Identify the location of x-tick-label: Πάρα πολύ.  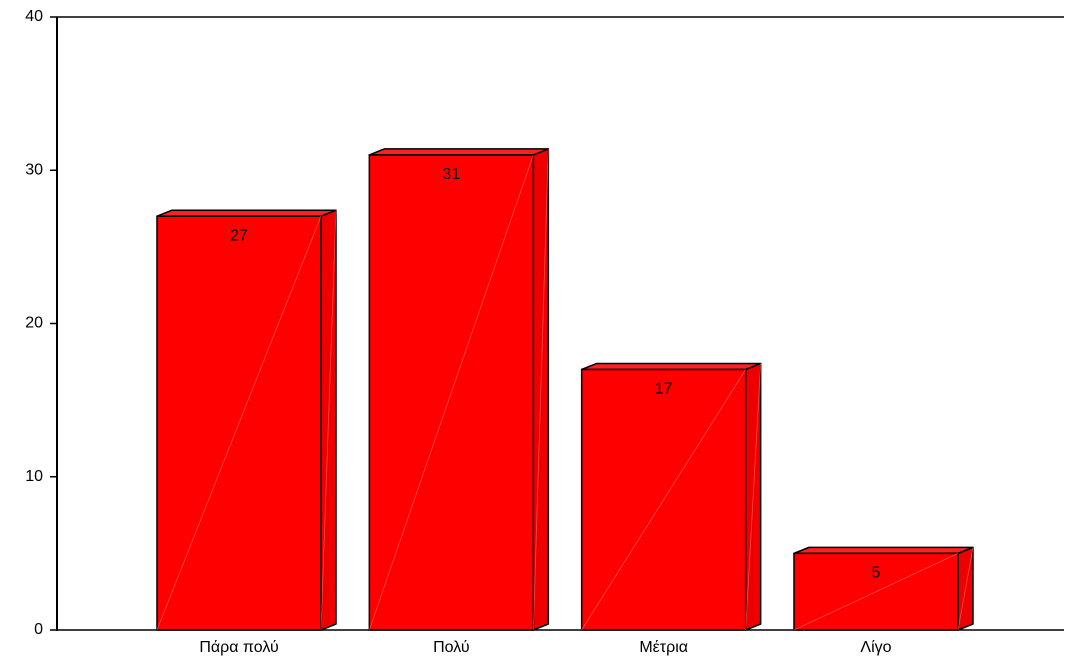
(238, 647).